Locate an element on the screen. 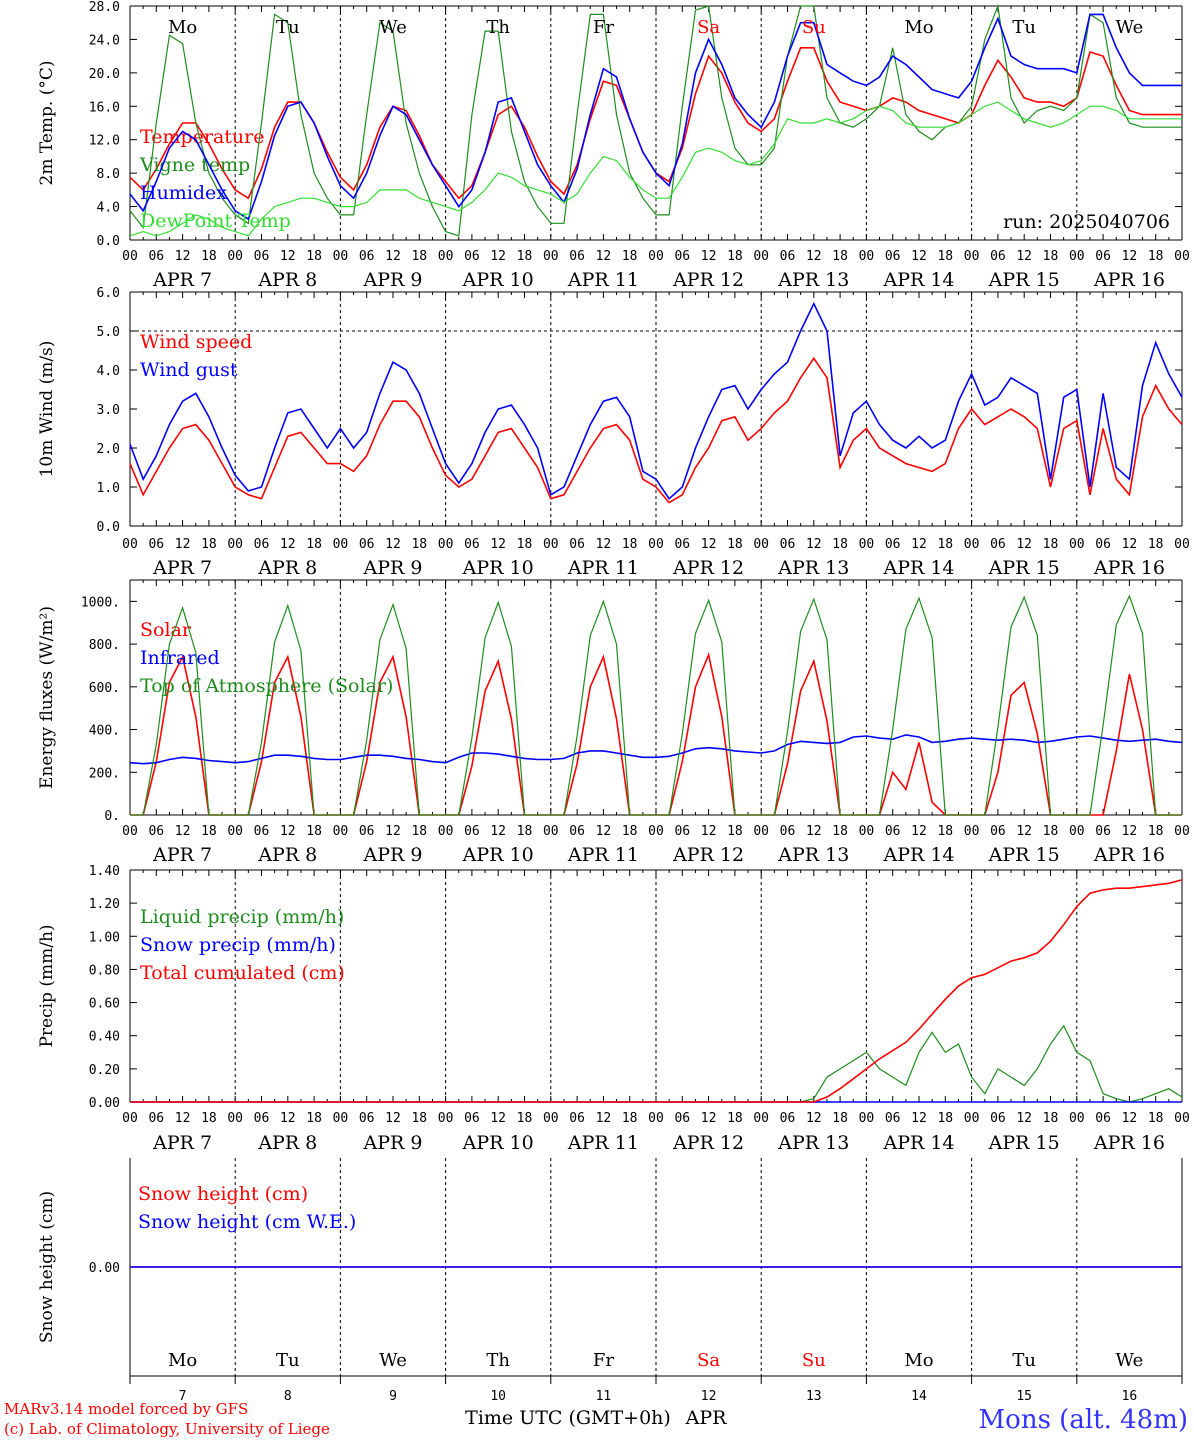 The image size is (1194, 1440). day-label: Sa is located at coordinates (708, 27).